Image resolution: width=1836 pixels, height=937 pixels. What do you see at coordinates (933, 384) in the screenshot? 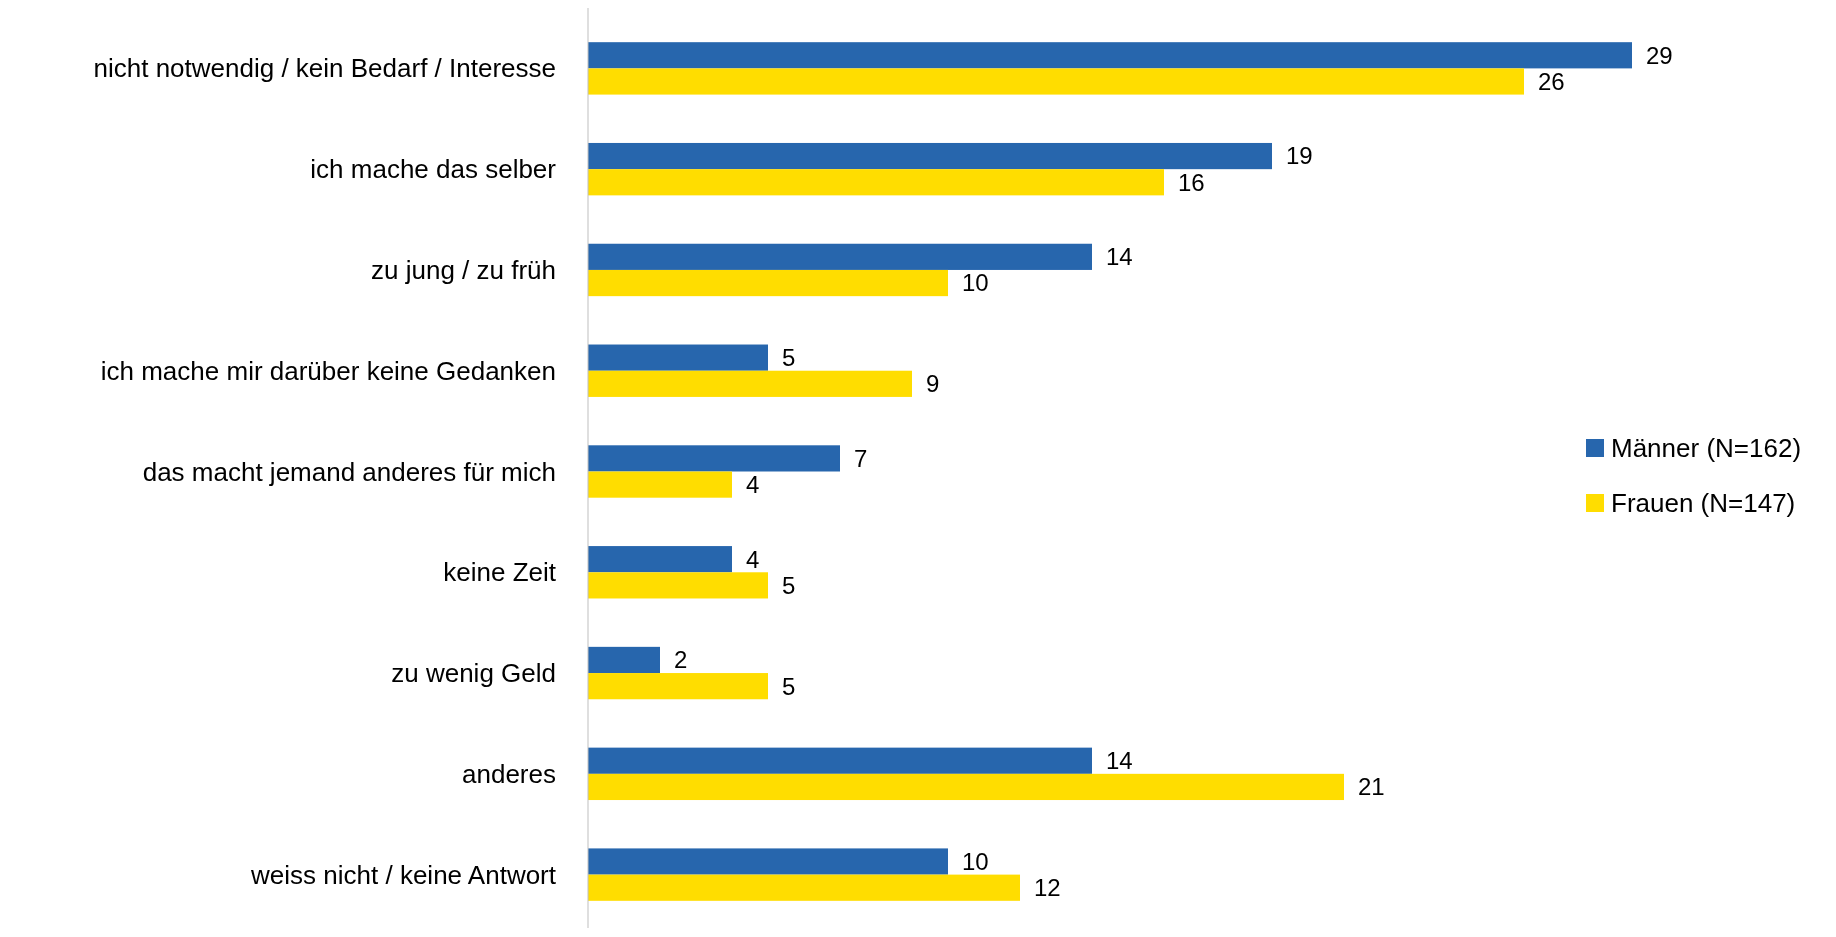
I see `data-label: 9` at bounding box center [933, 384].